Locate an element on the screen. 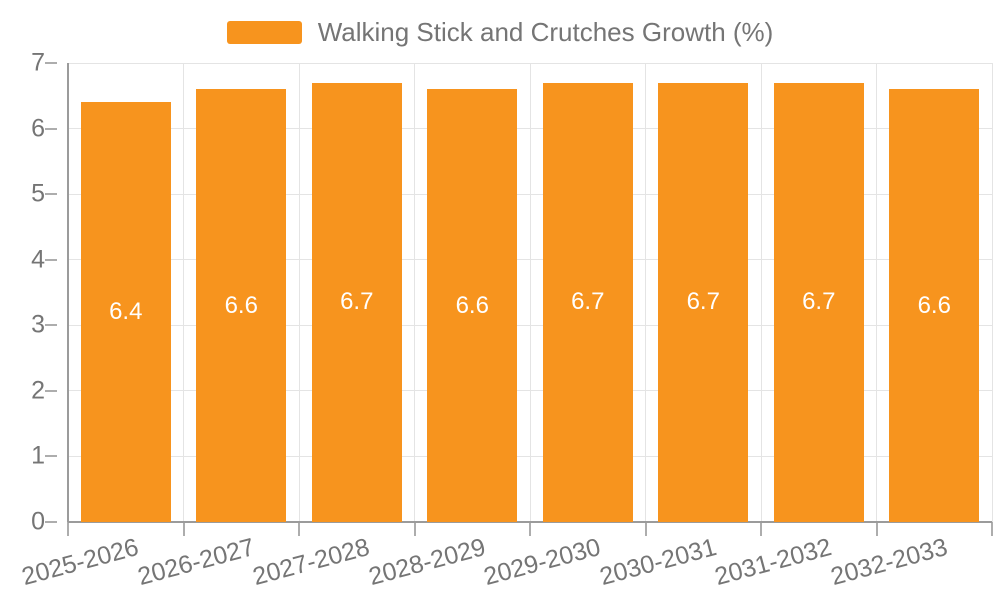 The height and width of the screenshot is (600, 1000). x-tick-label: 2031-2032 is located at coordinates (773, 562).